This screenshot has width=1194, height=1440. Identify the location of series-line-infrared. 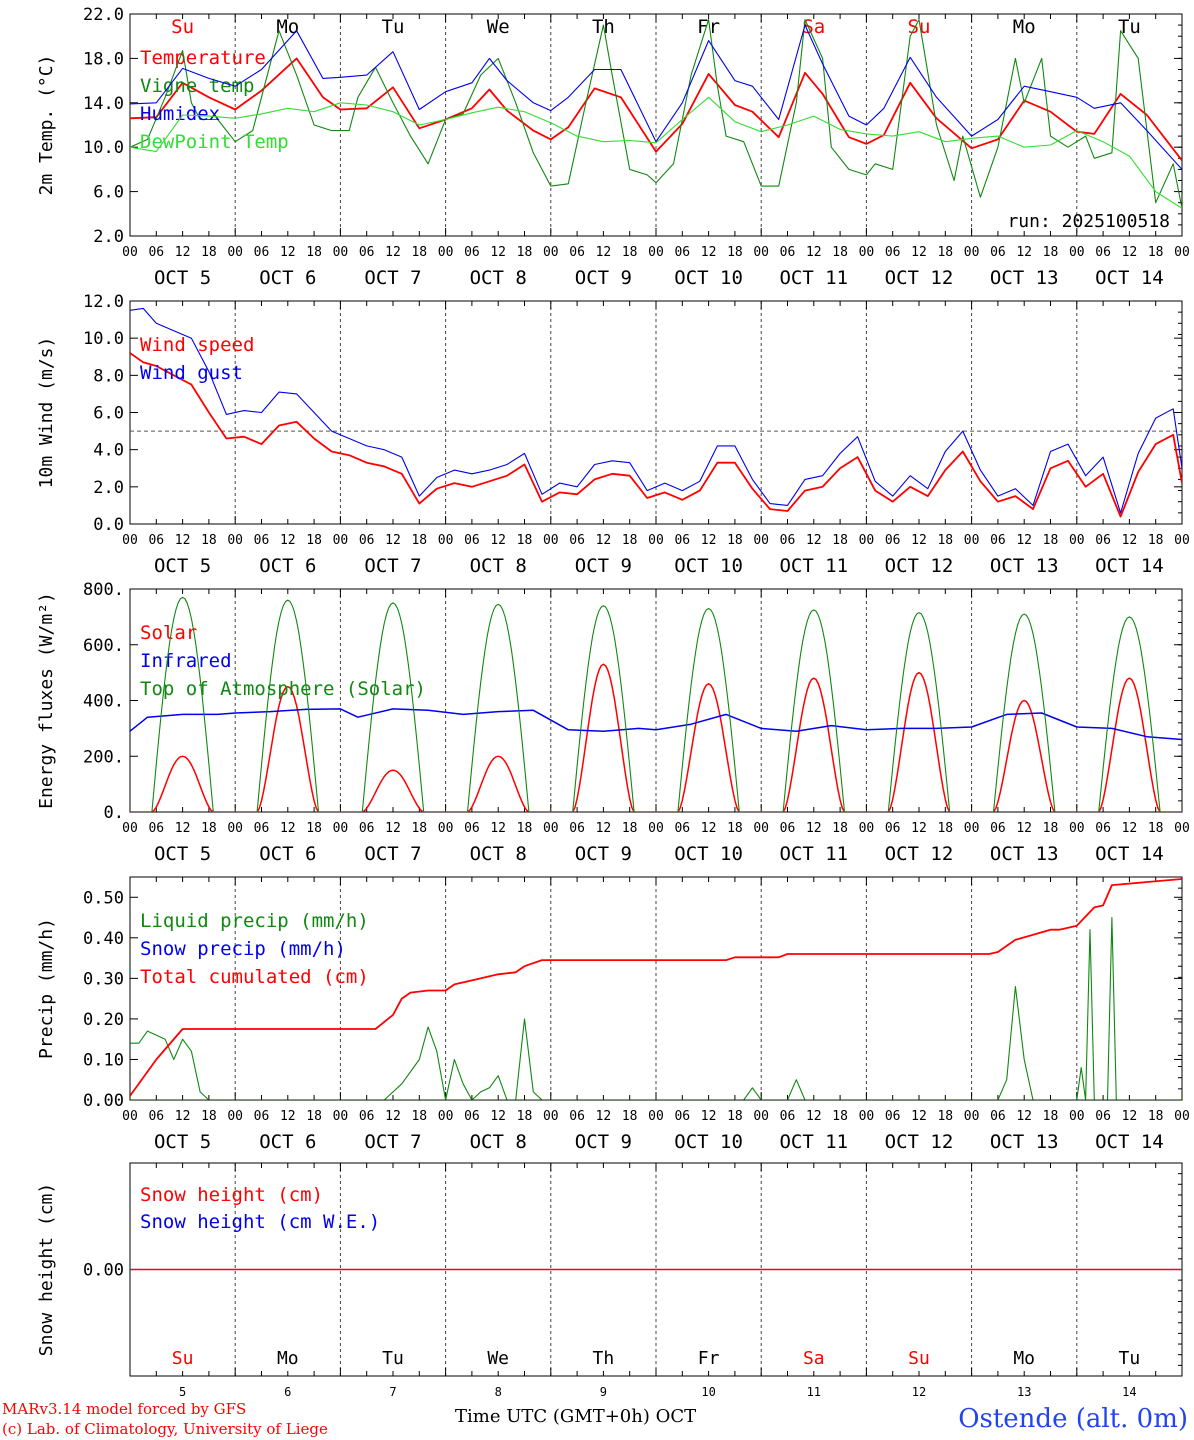
(656, 724).